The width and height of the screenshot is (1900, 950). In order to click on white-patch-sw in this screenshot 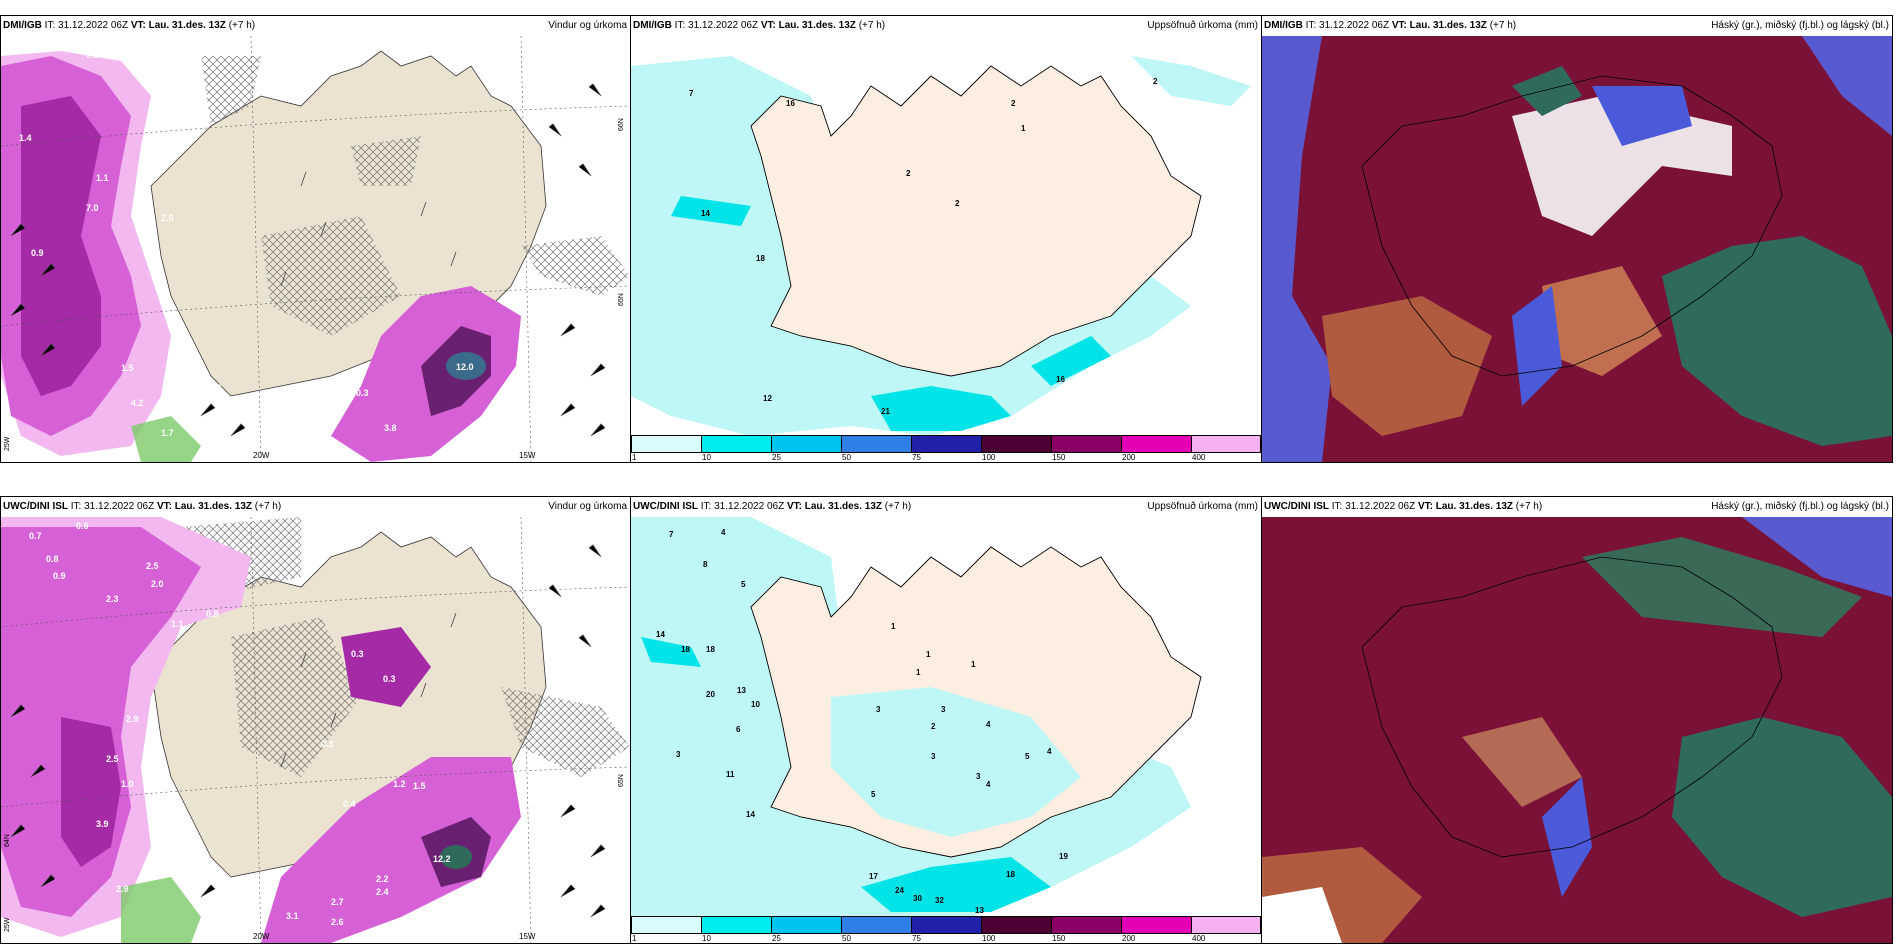, I will do `click(1302, 915)`.